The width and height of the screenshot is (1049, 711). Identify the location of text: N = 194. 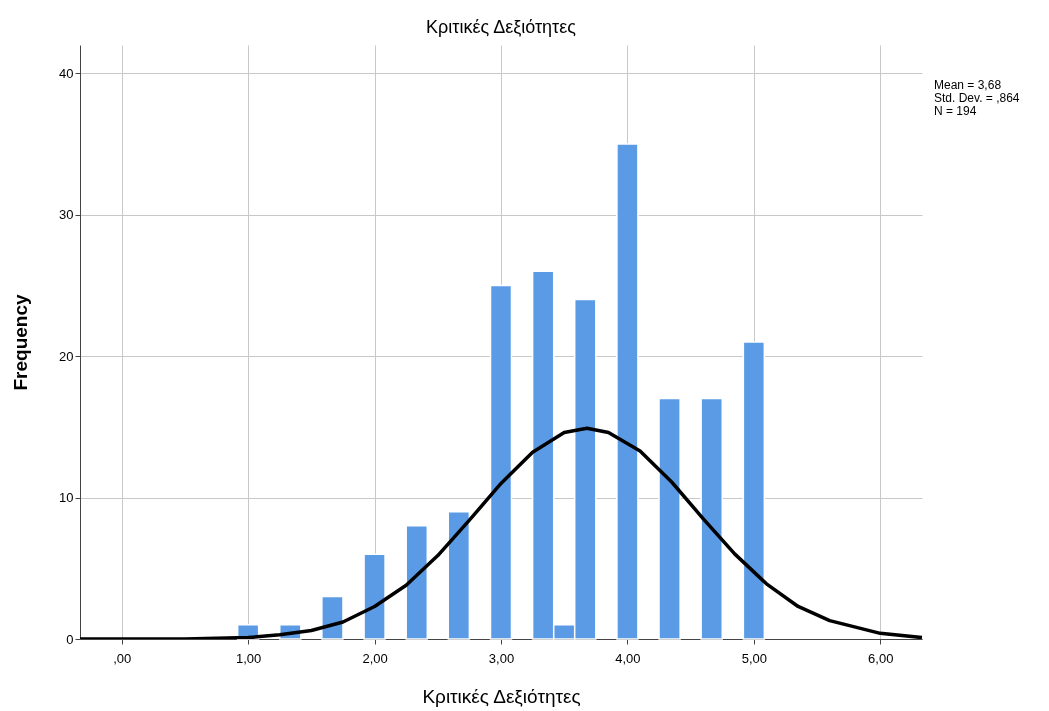
(955, 111).